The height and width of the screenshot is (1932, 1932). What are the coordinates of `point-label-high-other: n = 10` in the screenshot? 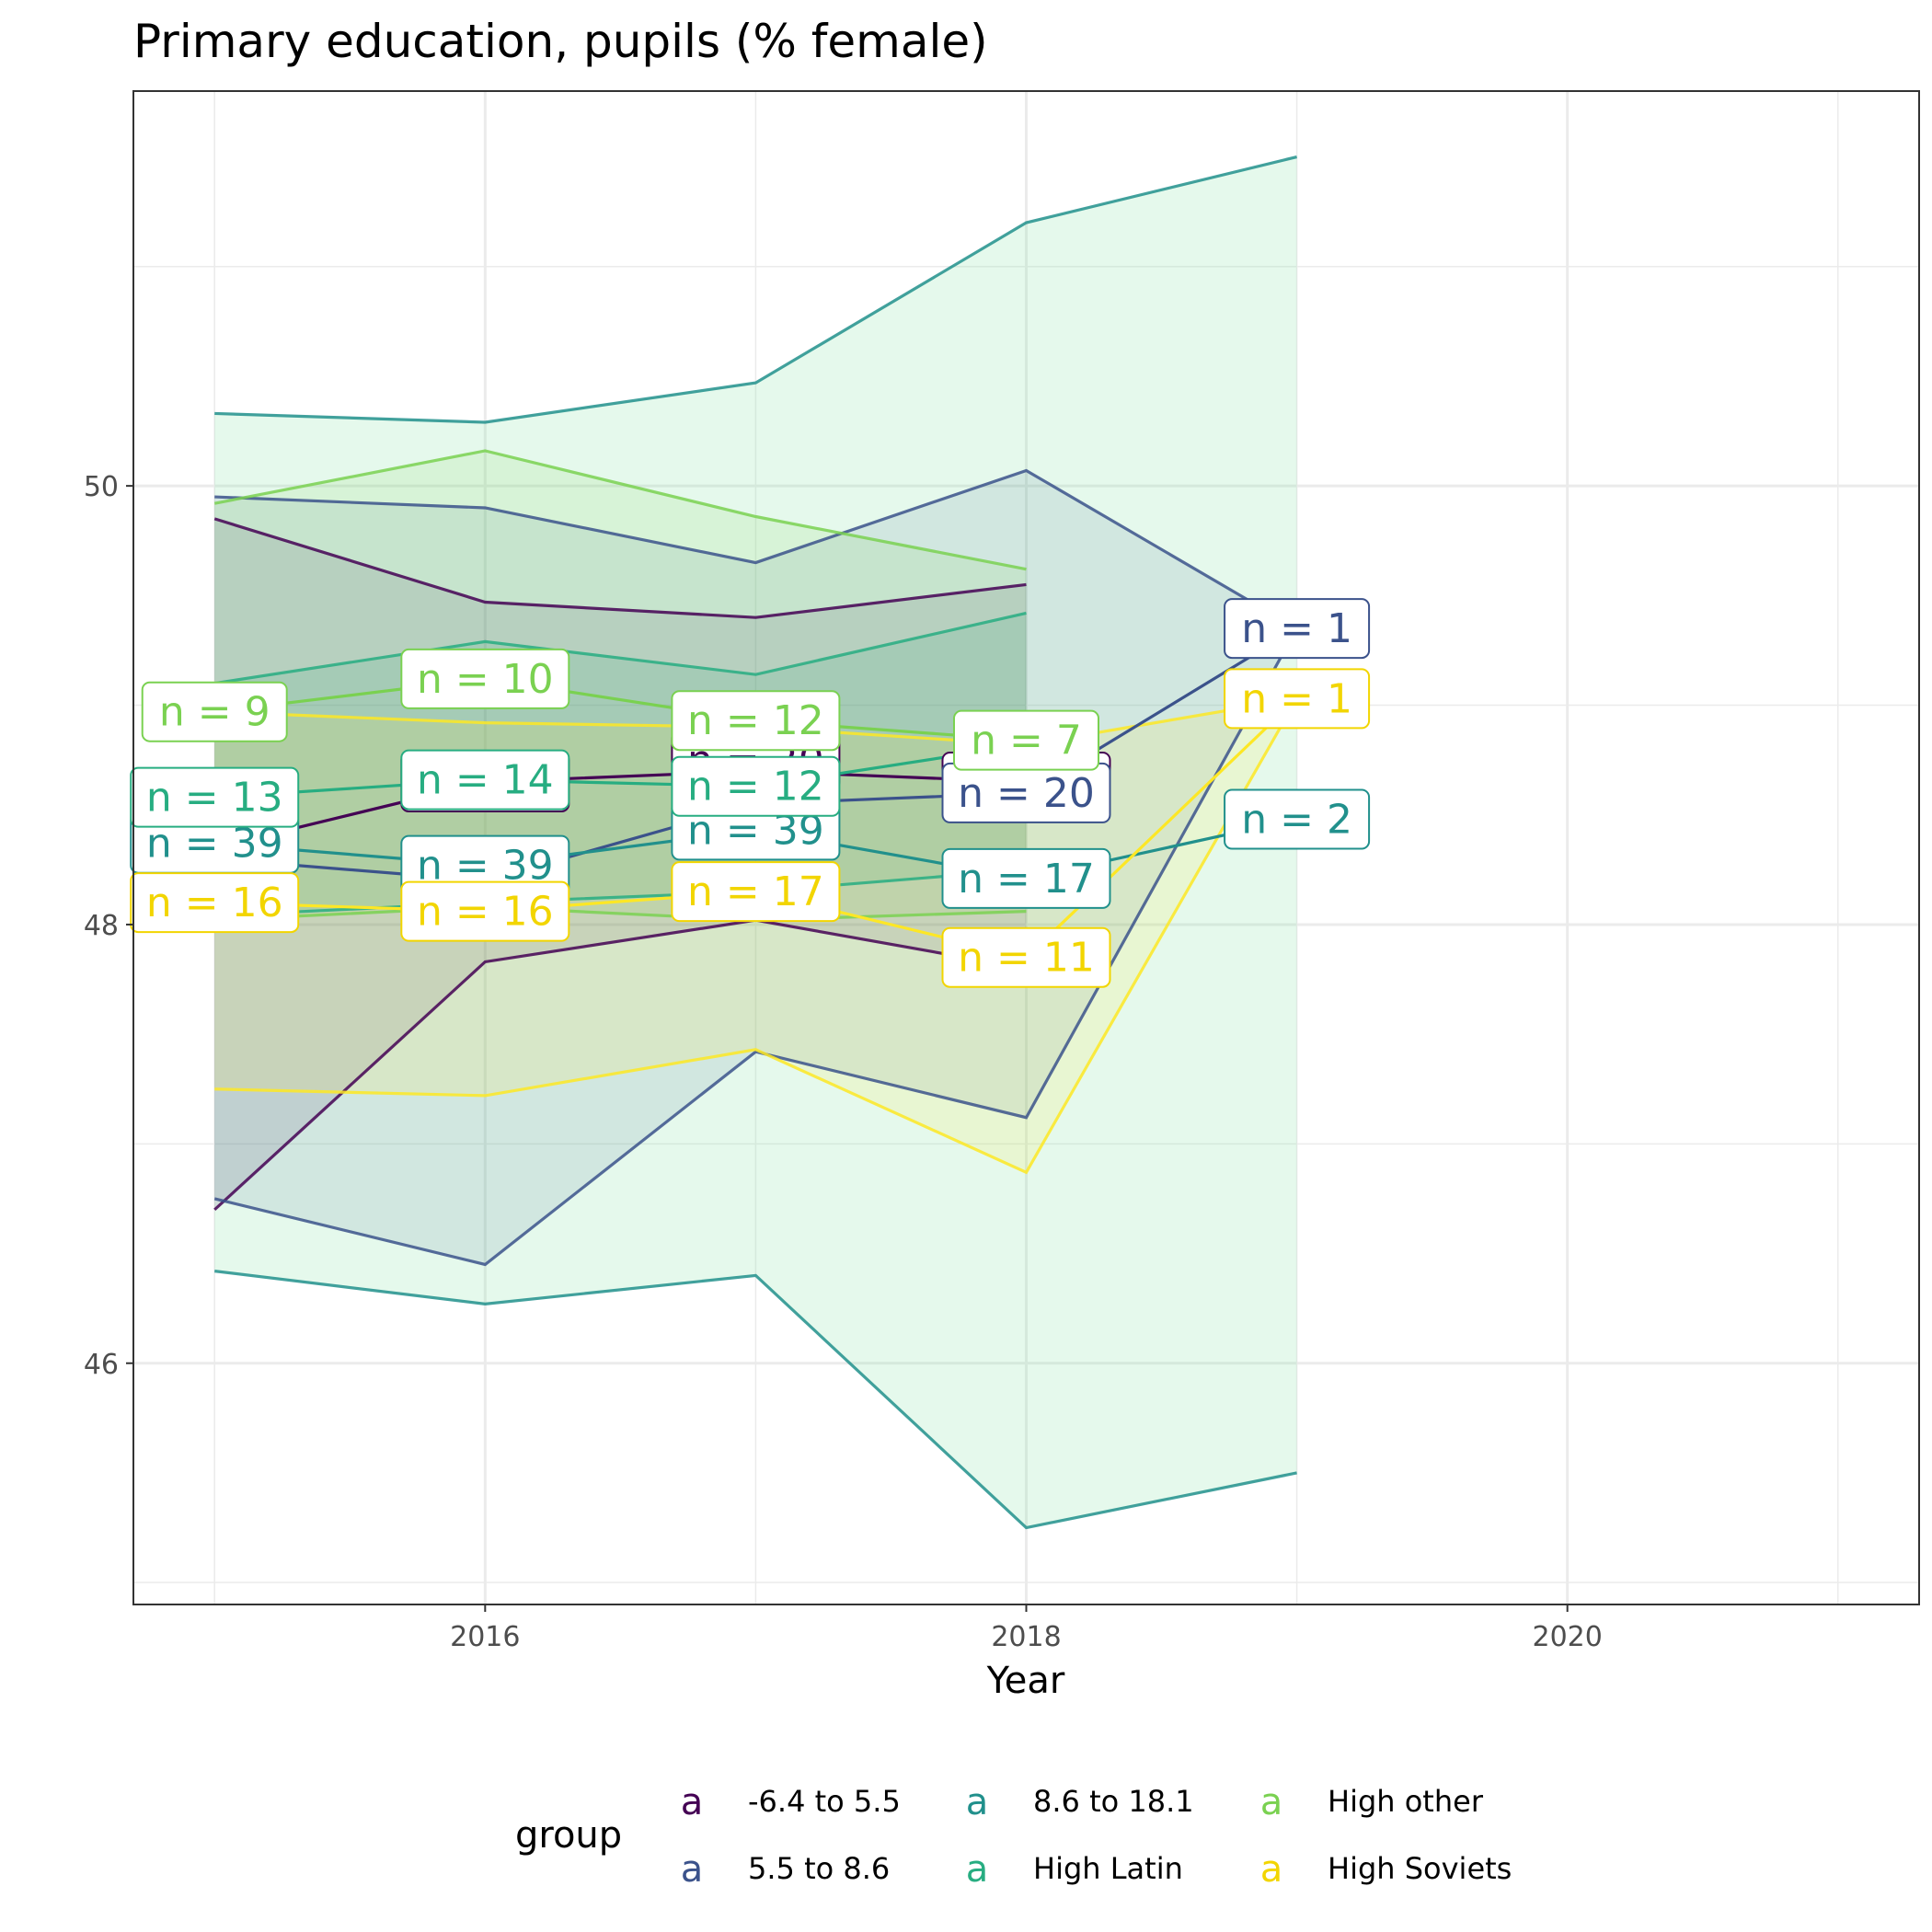 It's located at (485, 678).